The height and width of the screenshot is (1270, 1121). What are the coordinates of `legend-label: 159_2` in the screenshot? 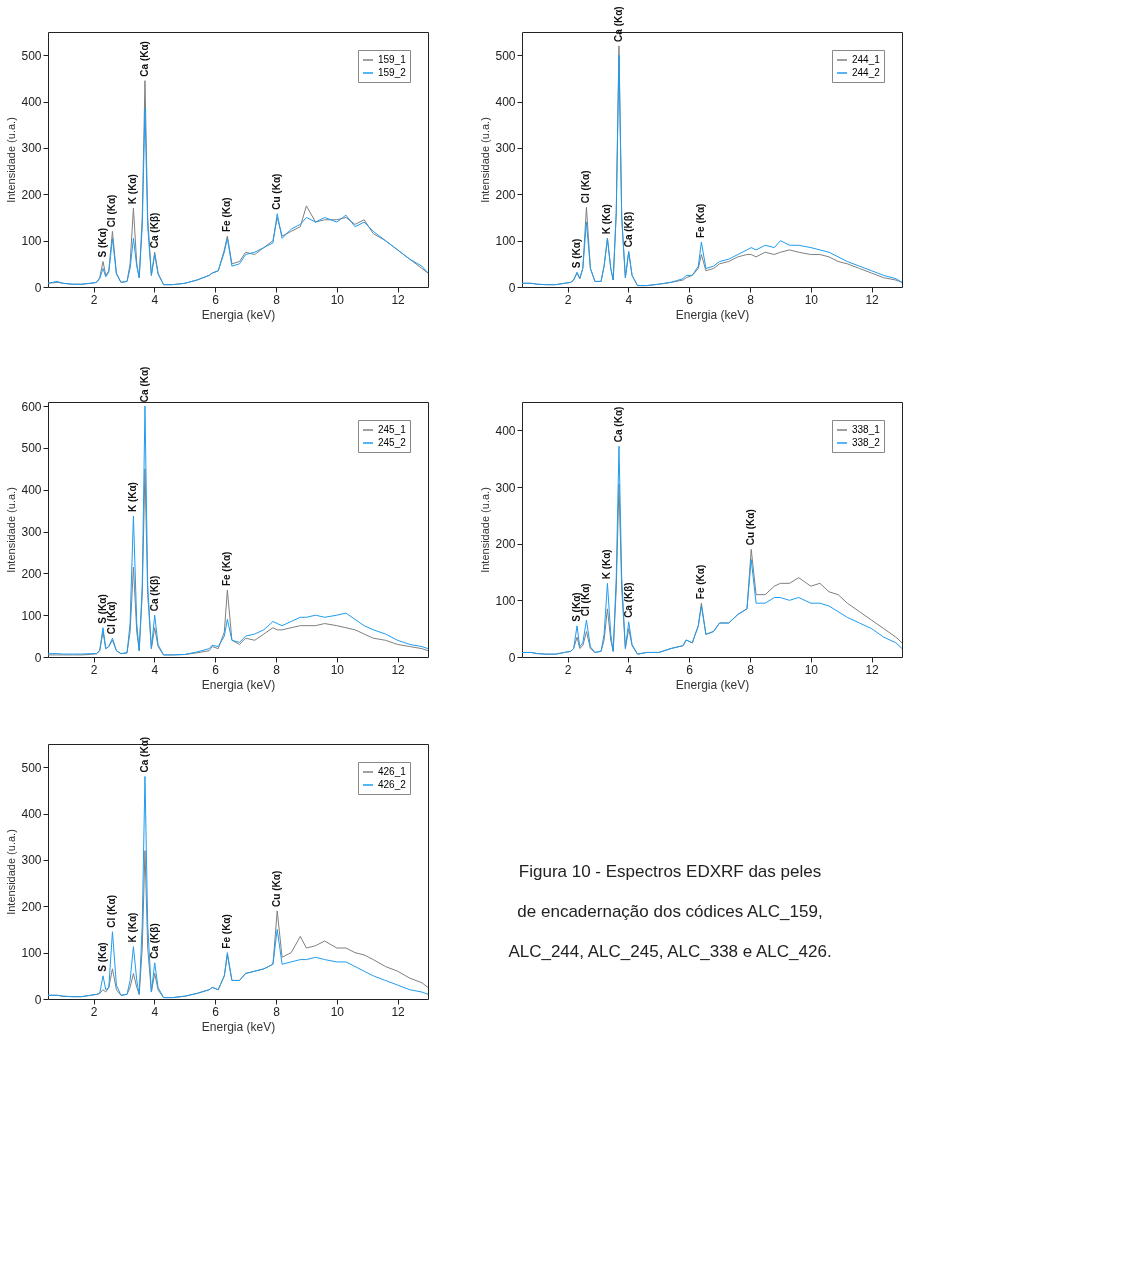 It's located at (392, 72).